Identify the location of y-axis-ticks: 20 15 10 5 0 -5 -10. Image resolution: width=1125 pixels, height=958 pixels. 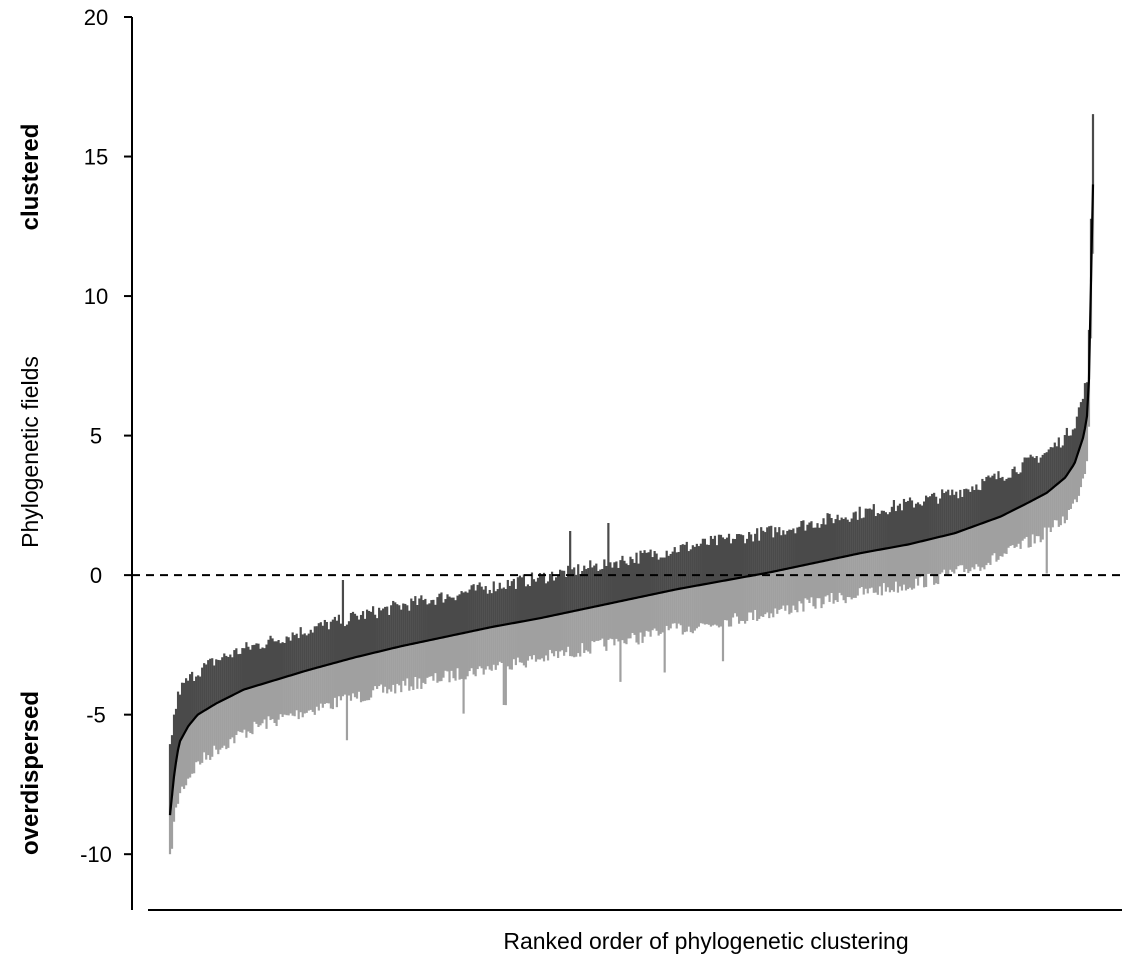
(106, 436).